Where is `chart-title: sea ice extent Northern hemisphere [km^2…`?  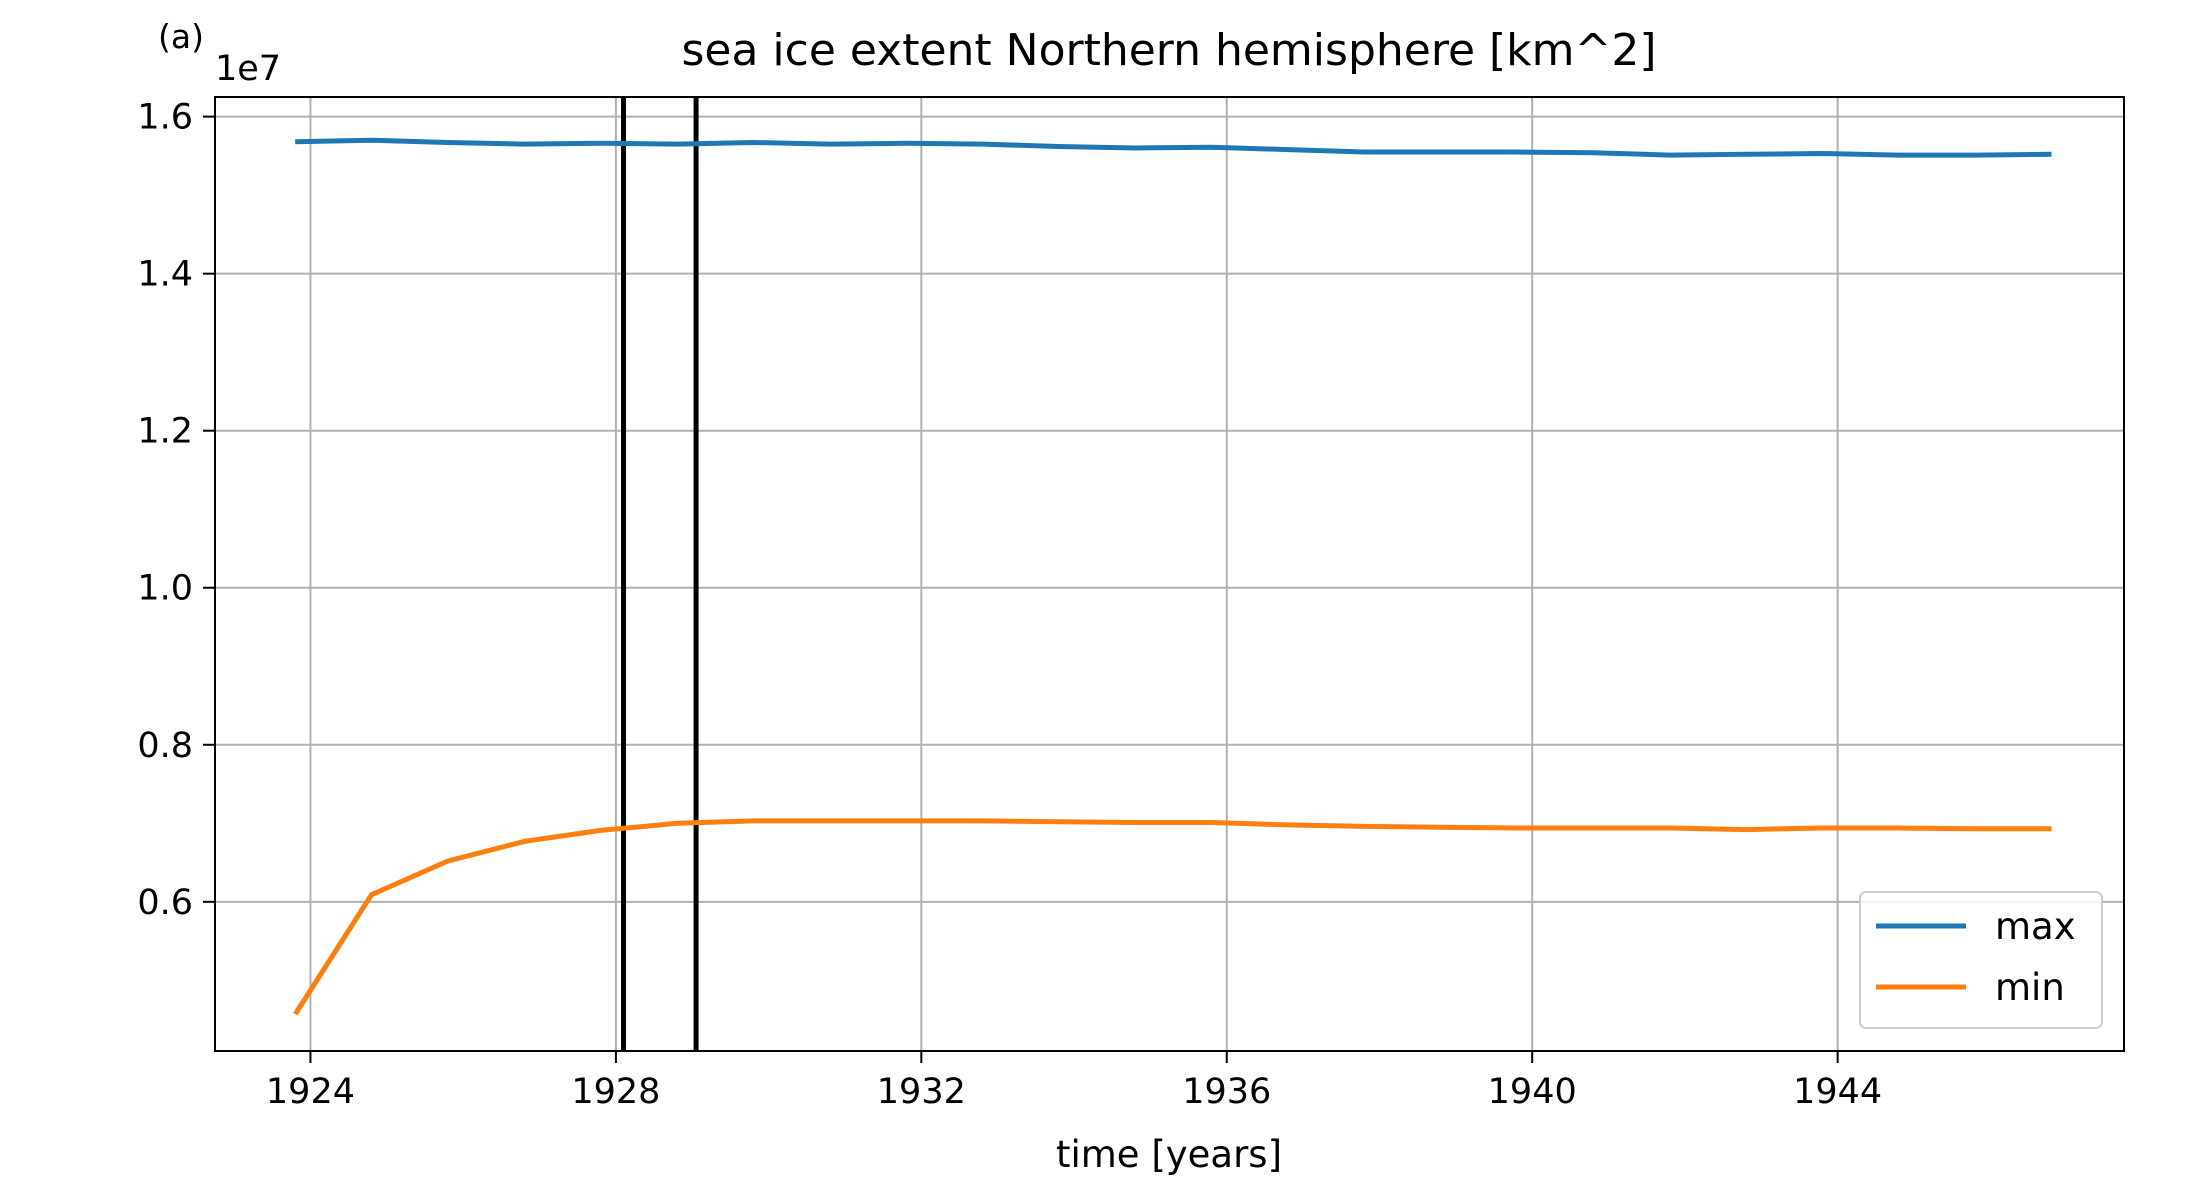
chart-title: sea ice extent Northern hemisphere [km^2… is located at coordinates (1168, 50).